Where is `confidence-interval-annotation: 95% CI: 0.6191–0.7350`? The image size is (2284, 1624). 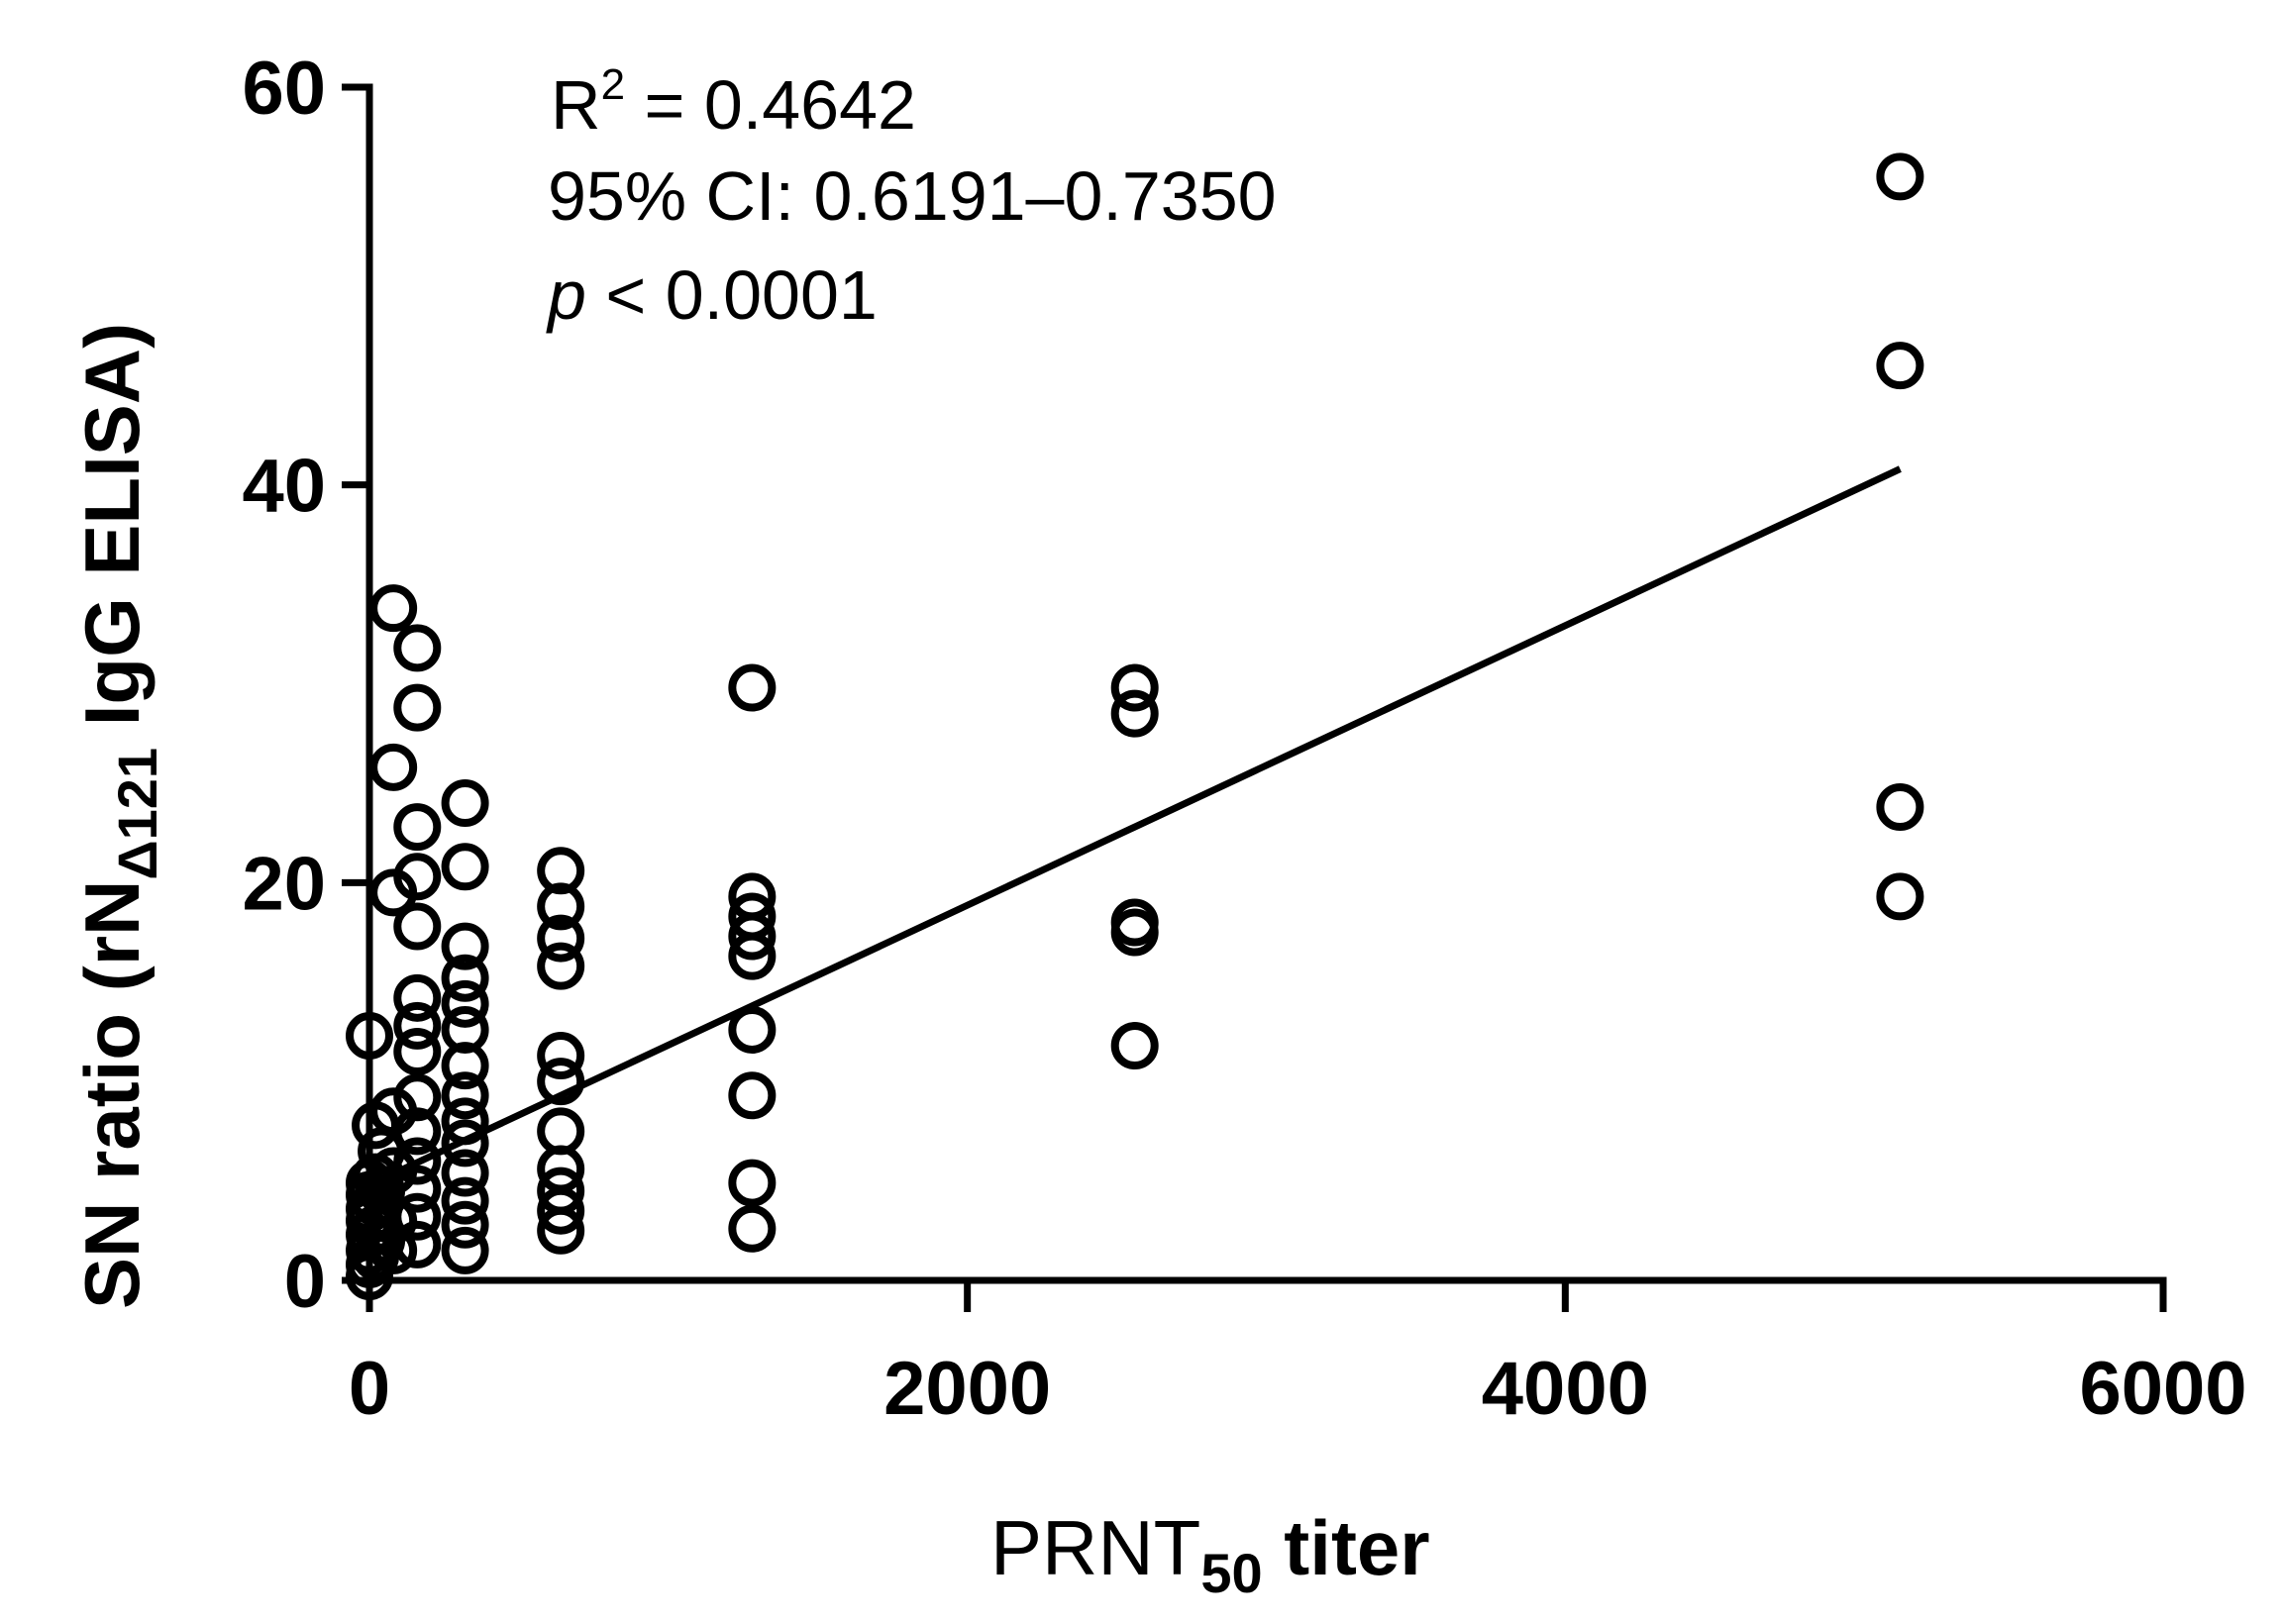 confidence-interval-annotation: 95% CI: 0.6191–0.7350 is located at coordinates (912, 196).